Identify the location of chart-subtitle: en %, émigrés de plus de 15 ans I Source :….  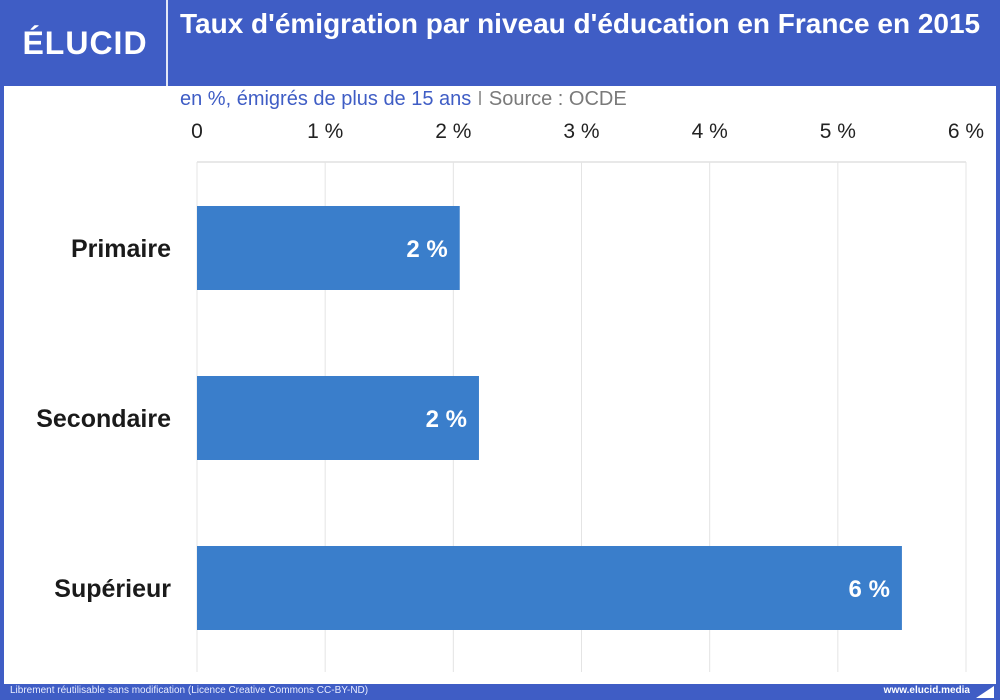
(403, 99).